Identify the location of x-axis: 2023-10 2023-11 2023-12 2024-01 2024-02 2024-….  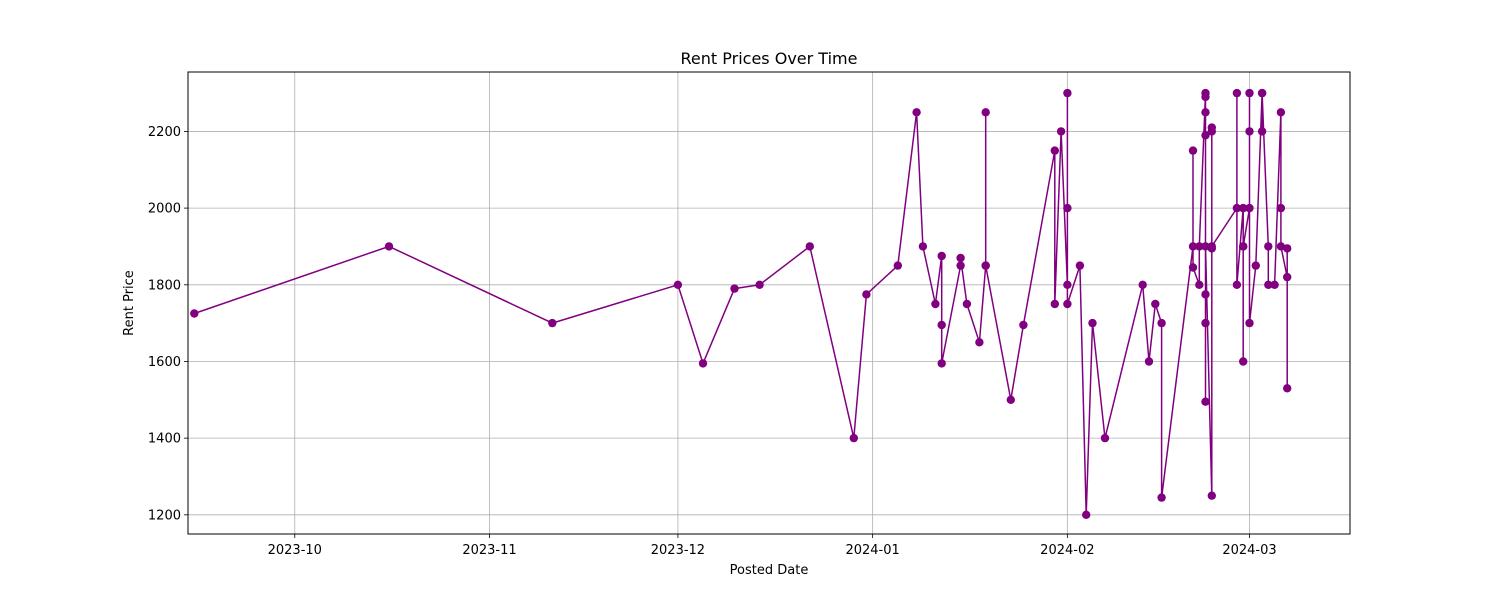
(772, 546).